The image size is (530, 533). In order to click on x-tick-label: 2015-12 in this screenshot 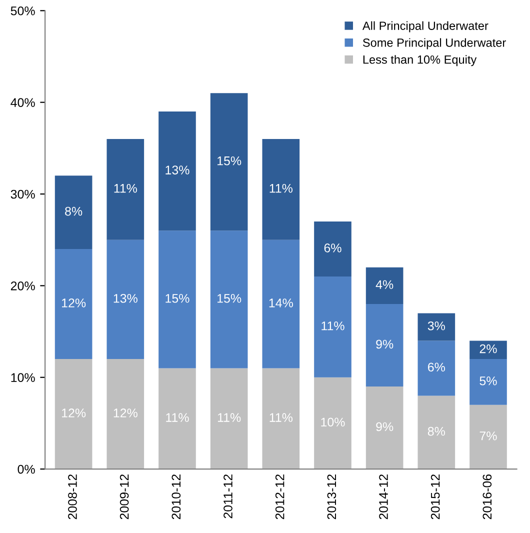, I will do `click(435, 497)`.